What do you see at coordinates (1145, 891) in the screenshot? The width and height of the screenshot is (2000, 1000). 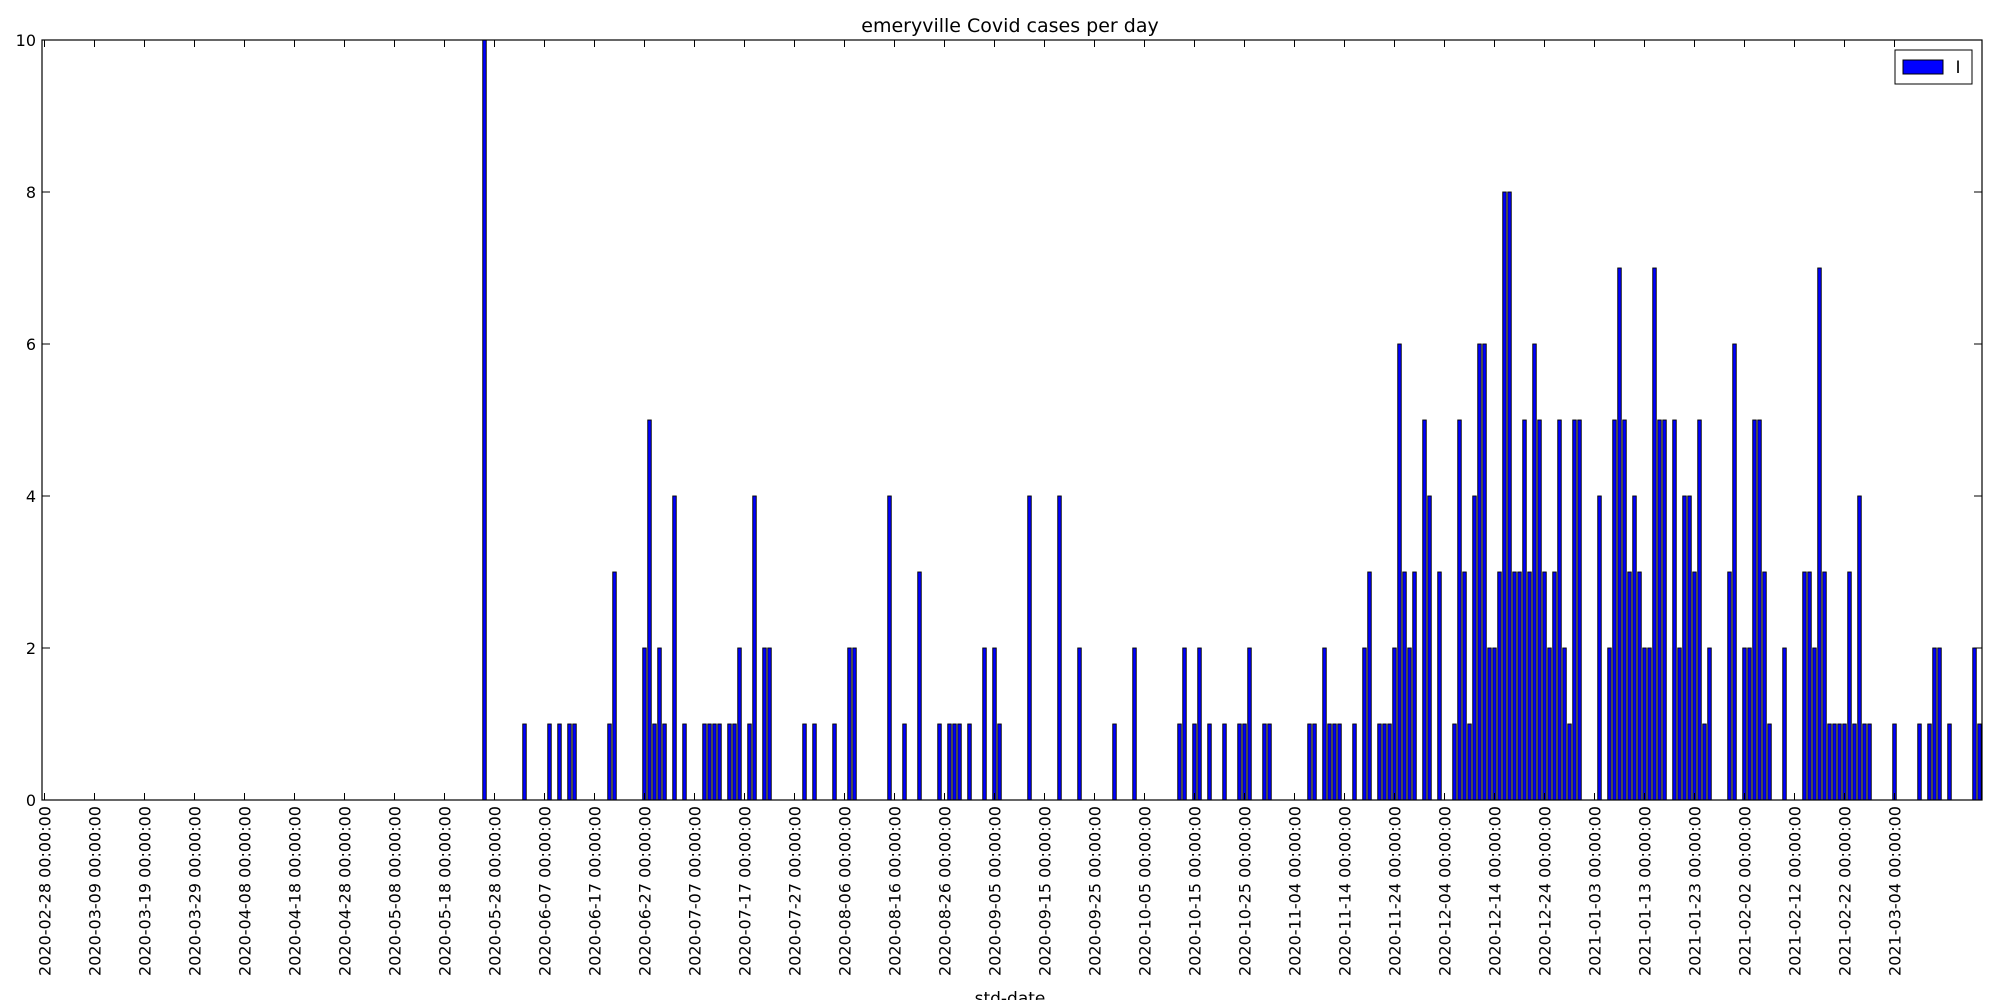 I see `x-tick-label: 2020-10-05 00:00:00` at bounding box center [1145, 891].